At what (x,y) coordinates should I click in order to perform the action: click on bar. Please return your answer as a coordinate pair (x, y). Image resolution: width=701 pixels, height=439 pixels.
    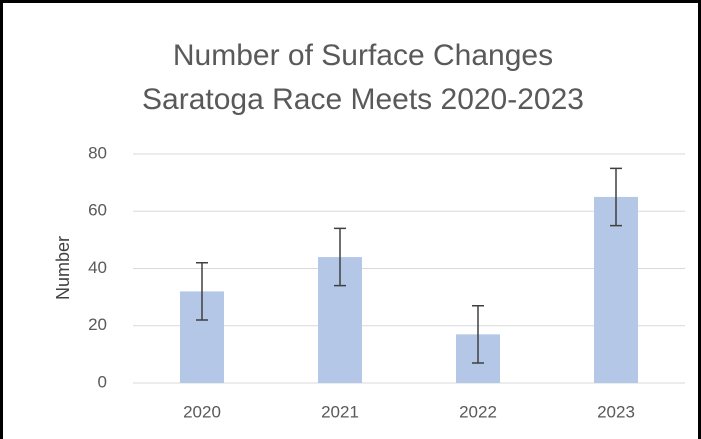
    Looking at the image, I should click on (616, 289).